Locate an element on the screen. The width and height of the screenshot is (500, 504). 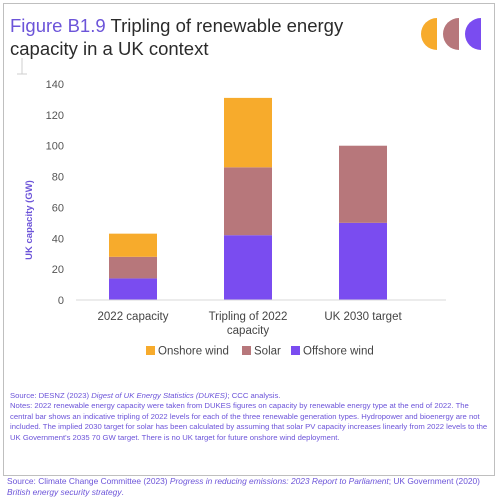
y-tick-label: 80 is located at coordinates (58, 178).